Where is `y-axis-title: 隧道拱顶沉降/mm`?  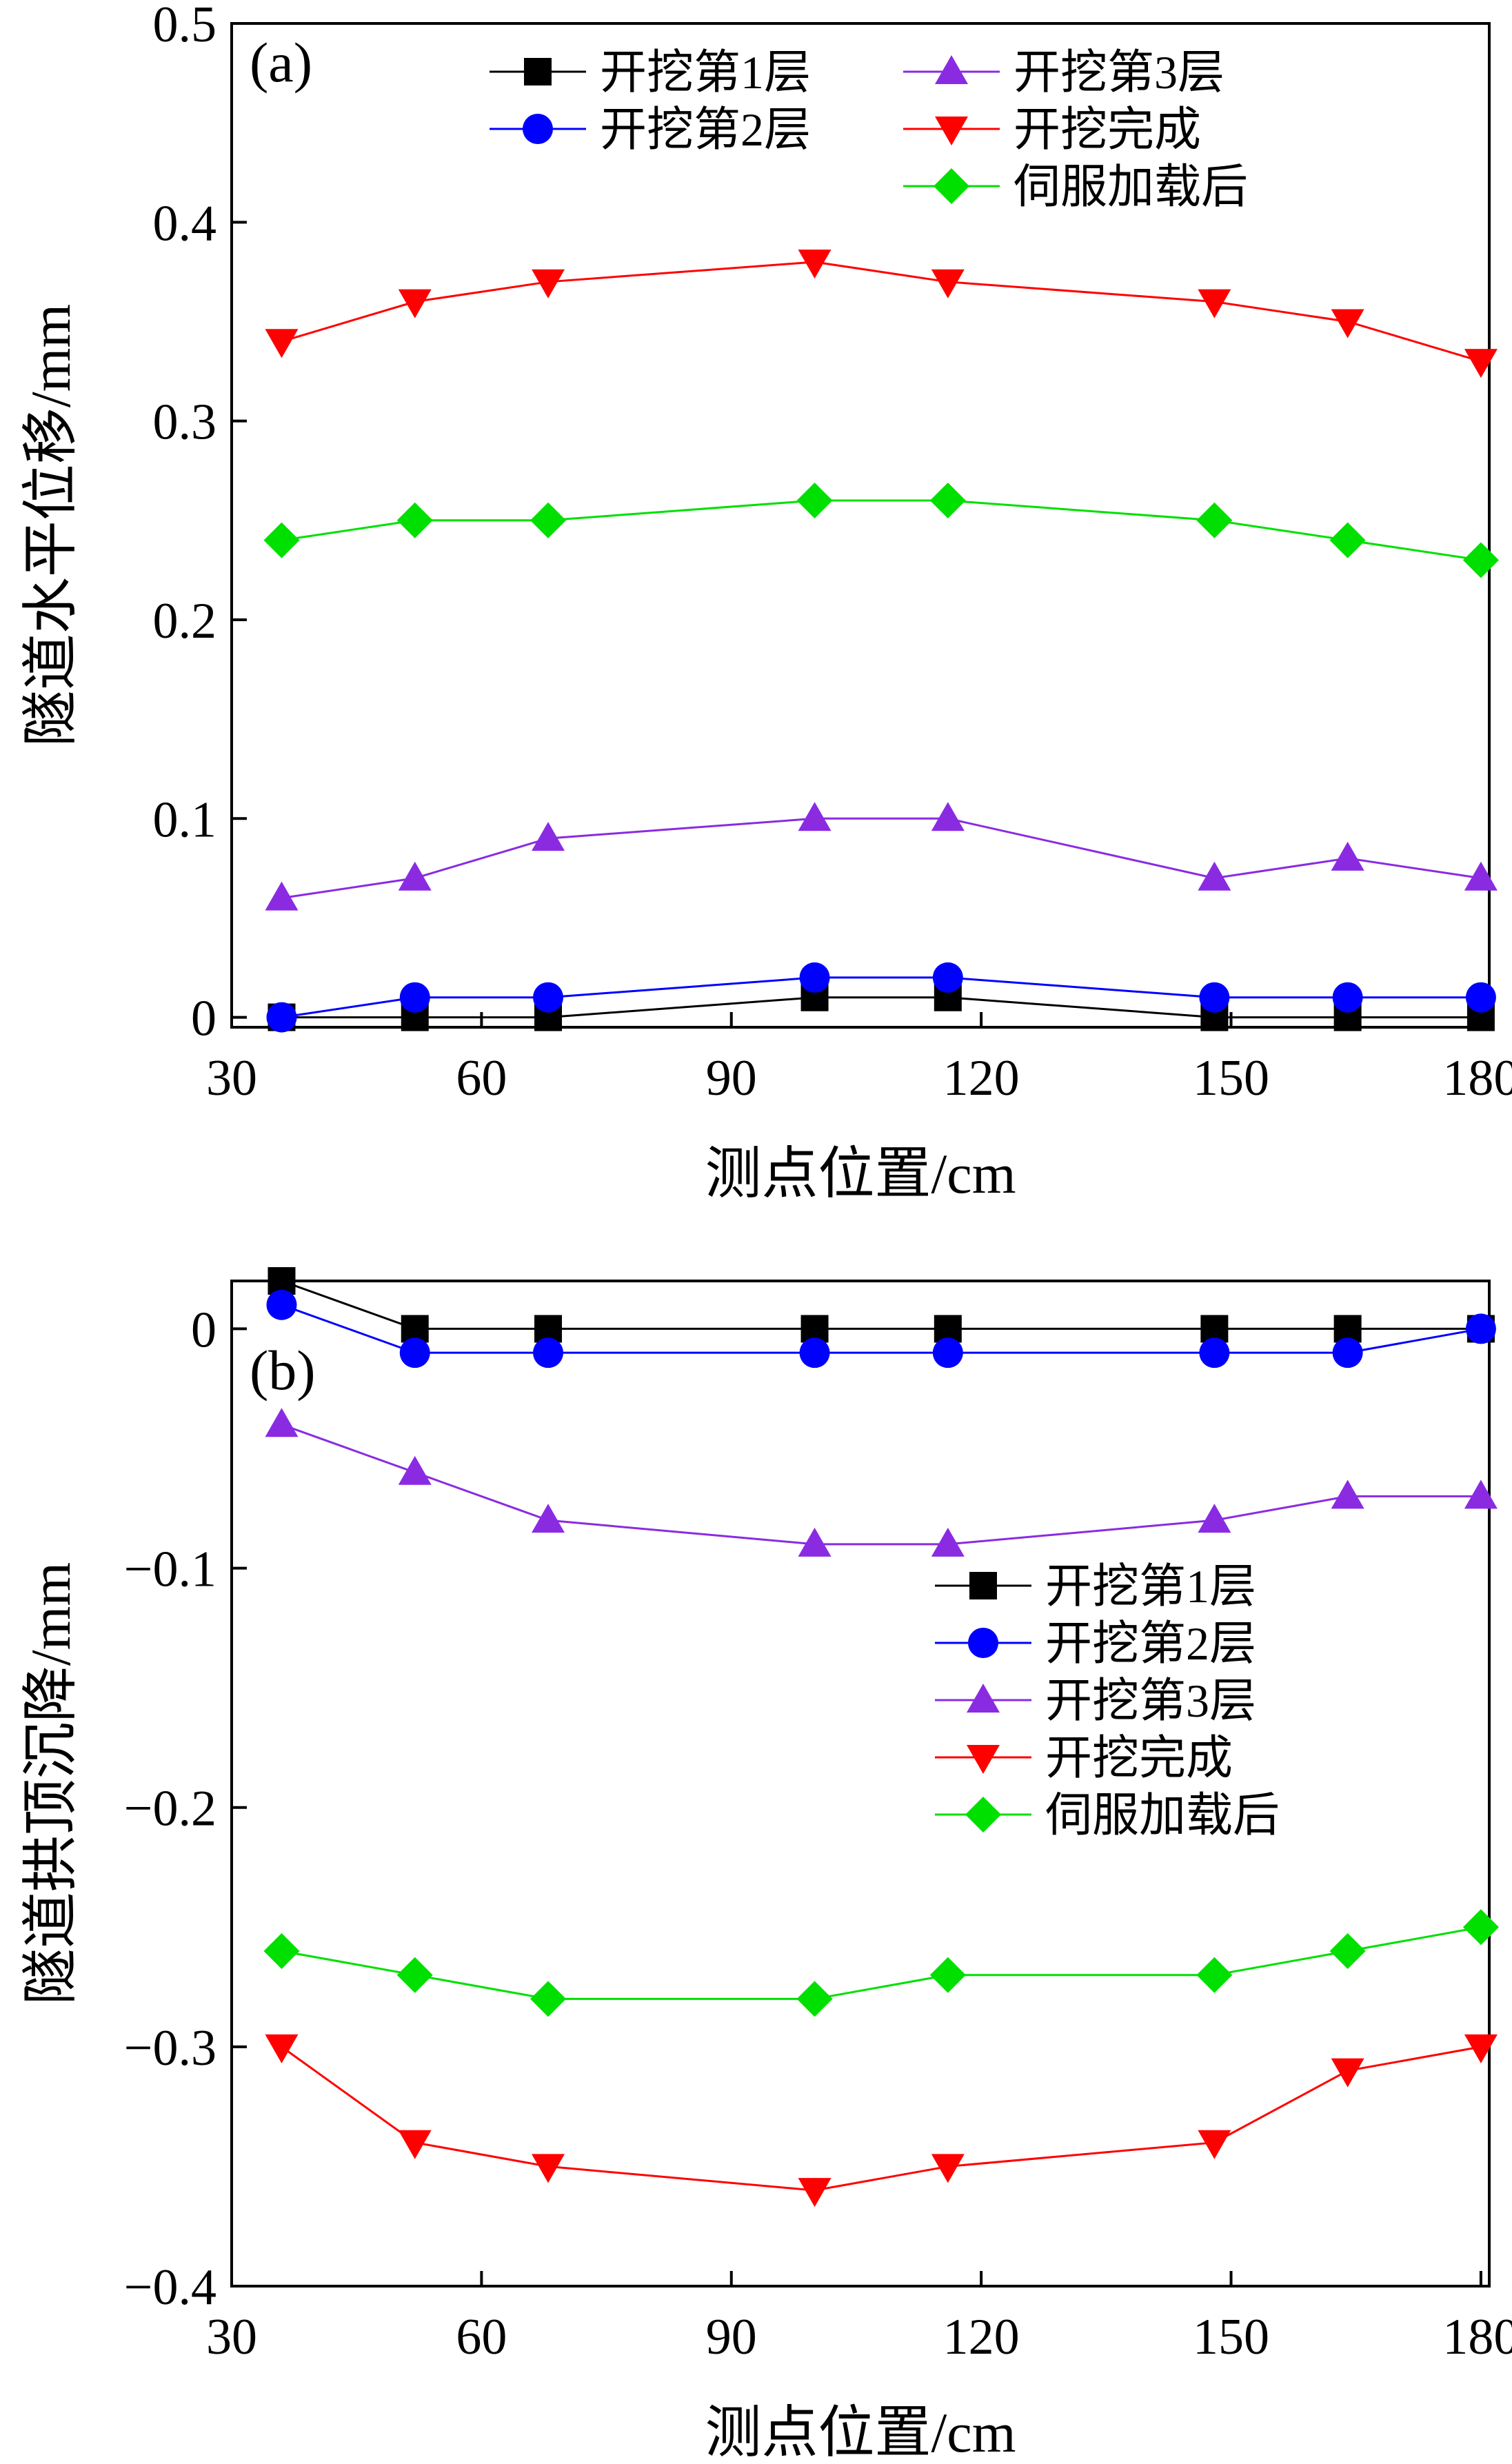 y-axis-title: 隧道拱顶沉降/mm is located at coordinates (50, 1783).